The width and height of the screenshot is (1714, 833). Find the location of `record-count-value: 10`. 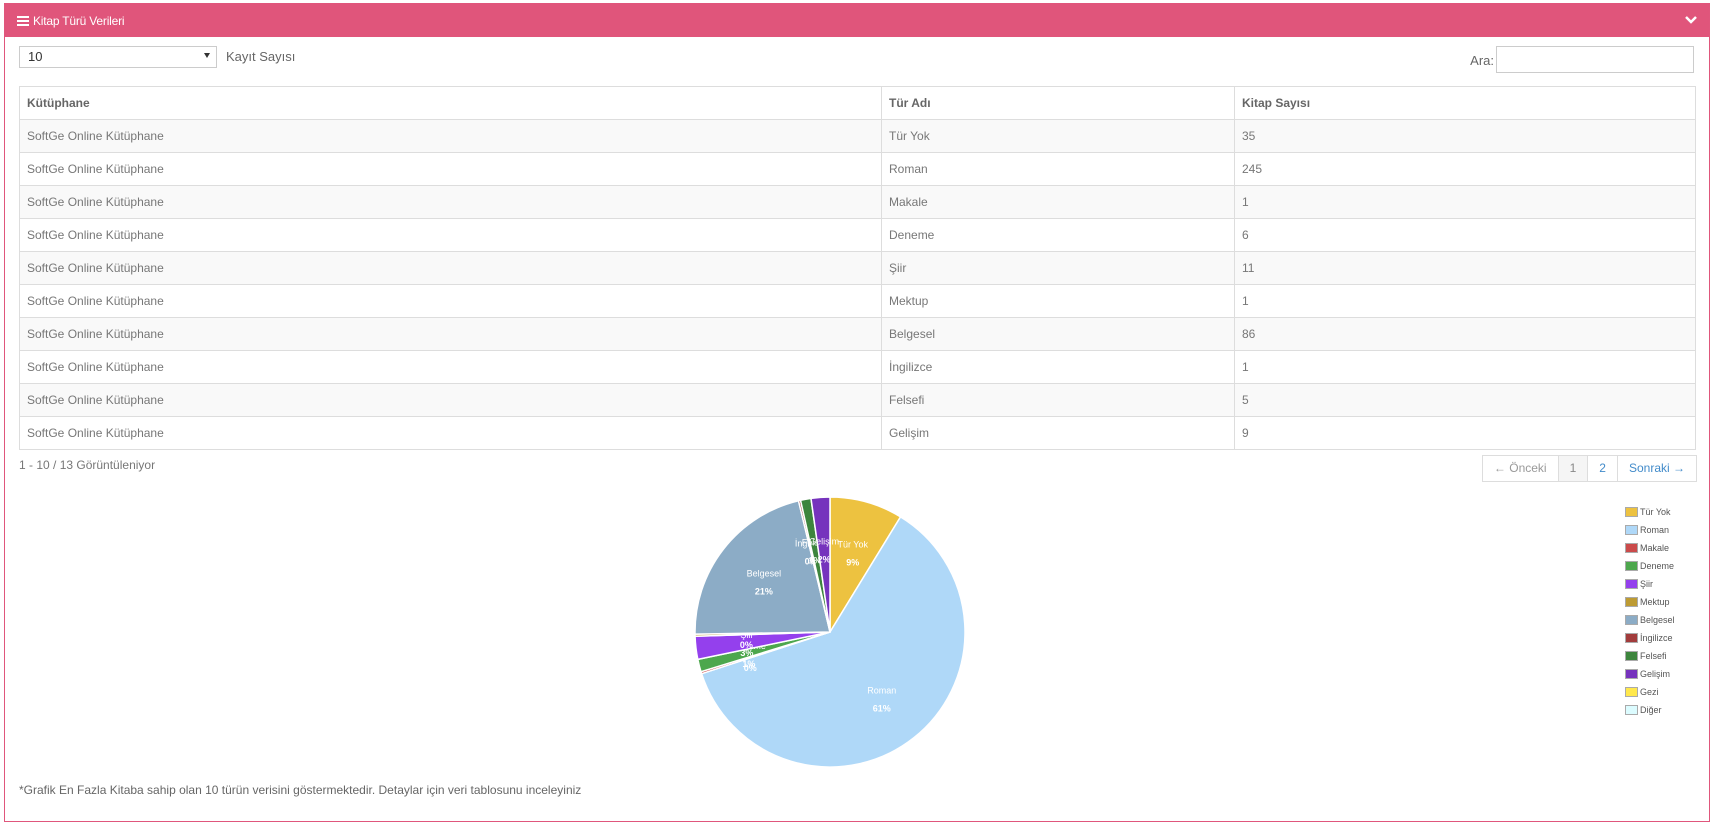

record-count-value: 10 is located at coordinates (35, 56).